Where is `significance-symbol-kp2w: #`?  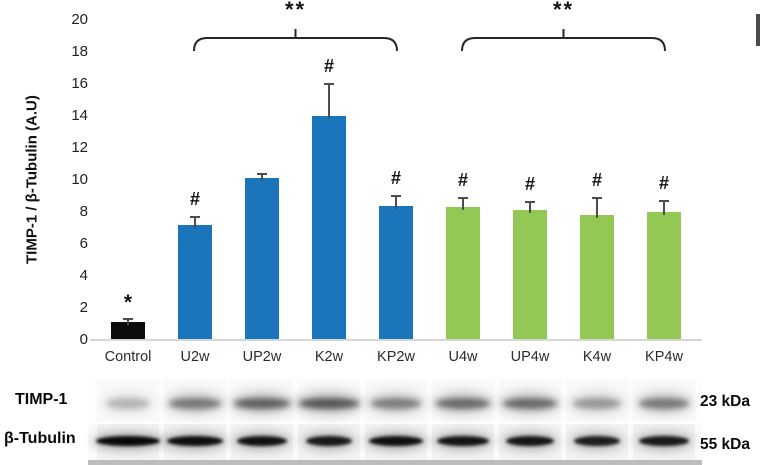
significance-symbol-kp2w: # is located at coordinates (395, 178).